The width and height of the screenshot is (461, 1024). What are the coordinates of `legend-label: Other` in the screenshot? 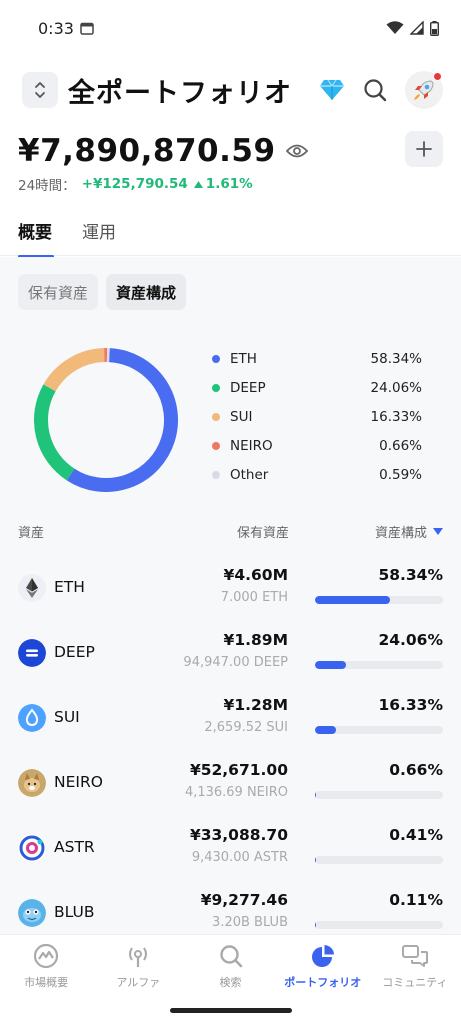 It's located at (249, 474).